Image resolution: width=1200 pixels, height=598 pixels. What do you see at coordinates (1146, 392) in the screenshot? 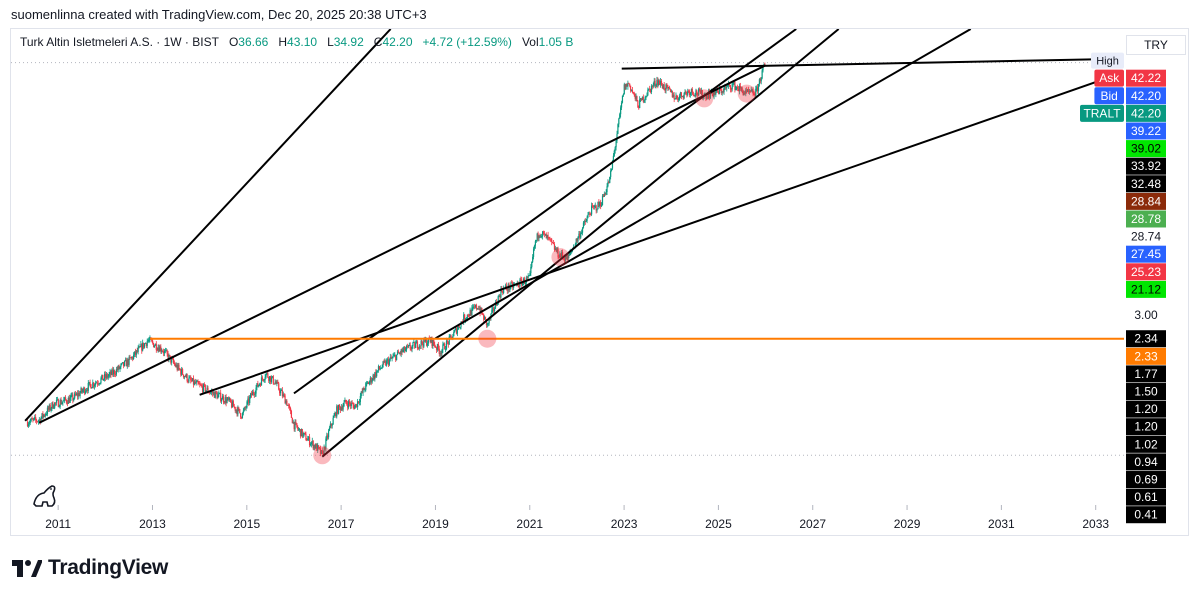
I see `price-axis-label: 1.50` at bounding box center [1146, 392].